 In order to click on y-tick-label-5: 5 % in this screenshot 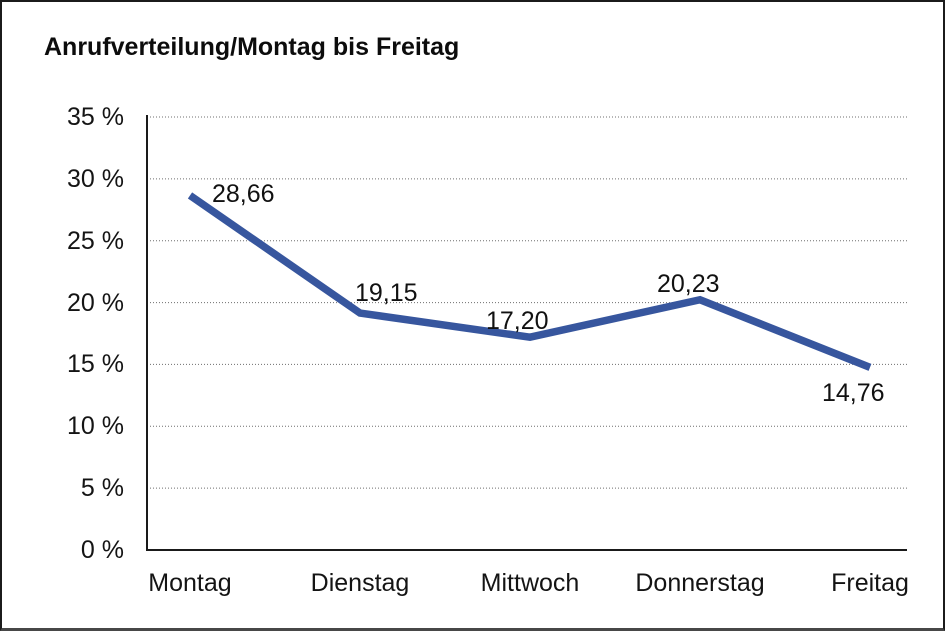, I will do `click(102, 488)`.